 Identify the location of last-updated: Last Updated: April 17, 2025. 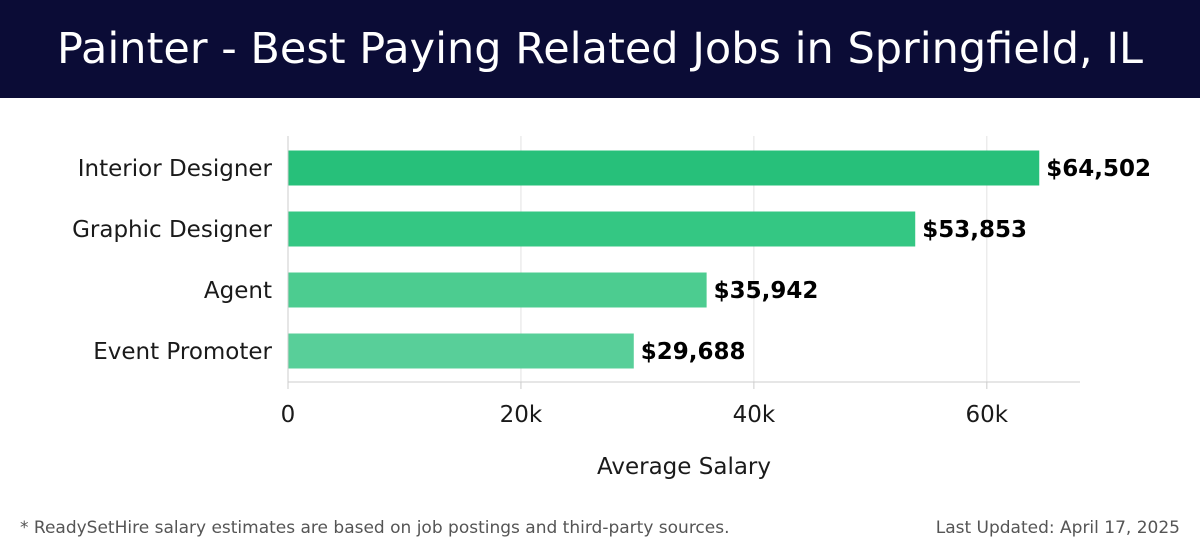
(1057, 528).